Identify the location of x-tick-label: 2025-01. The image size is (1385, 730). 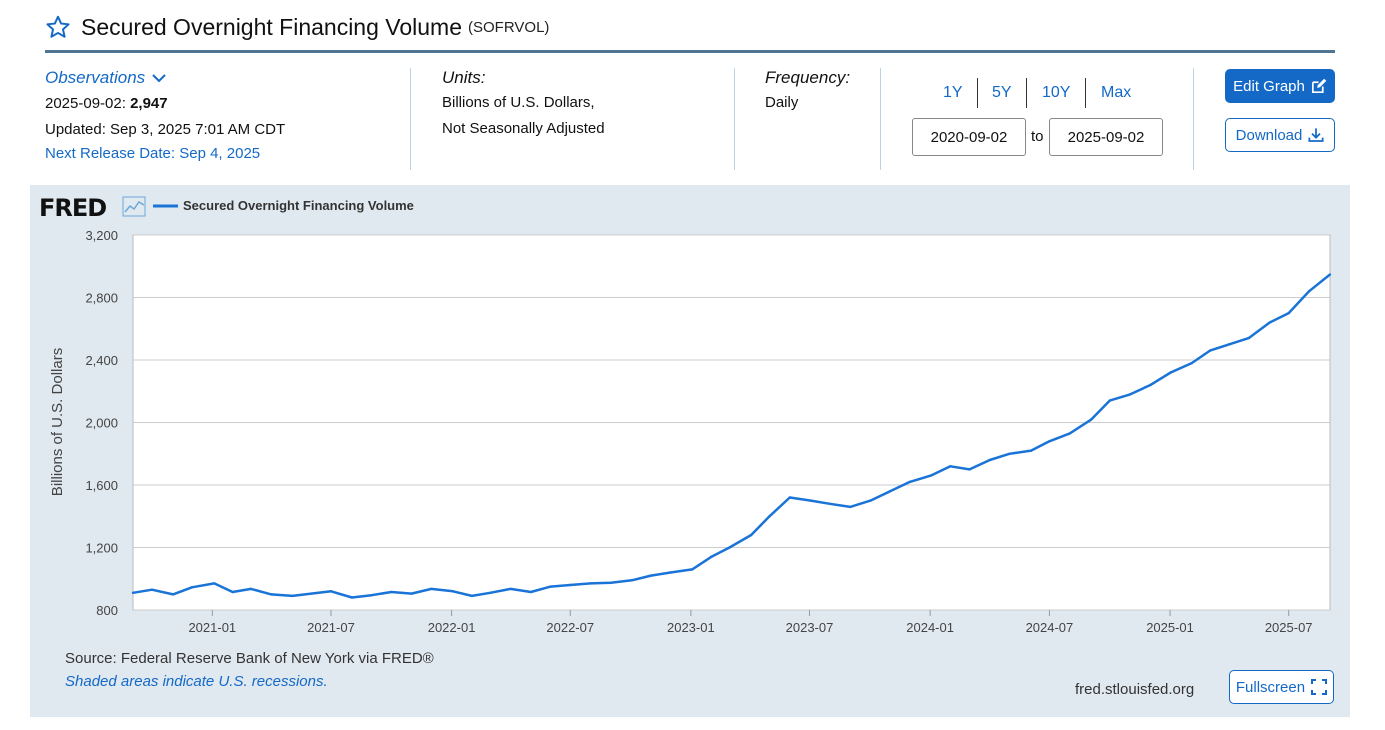
(1170, 627).